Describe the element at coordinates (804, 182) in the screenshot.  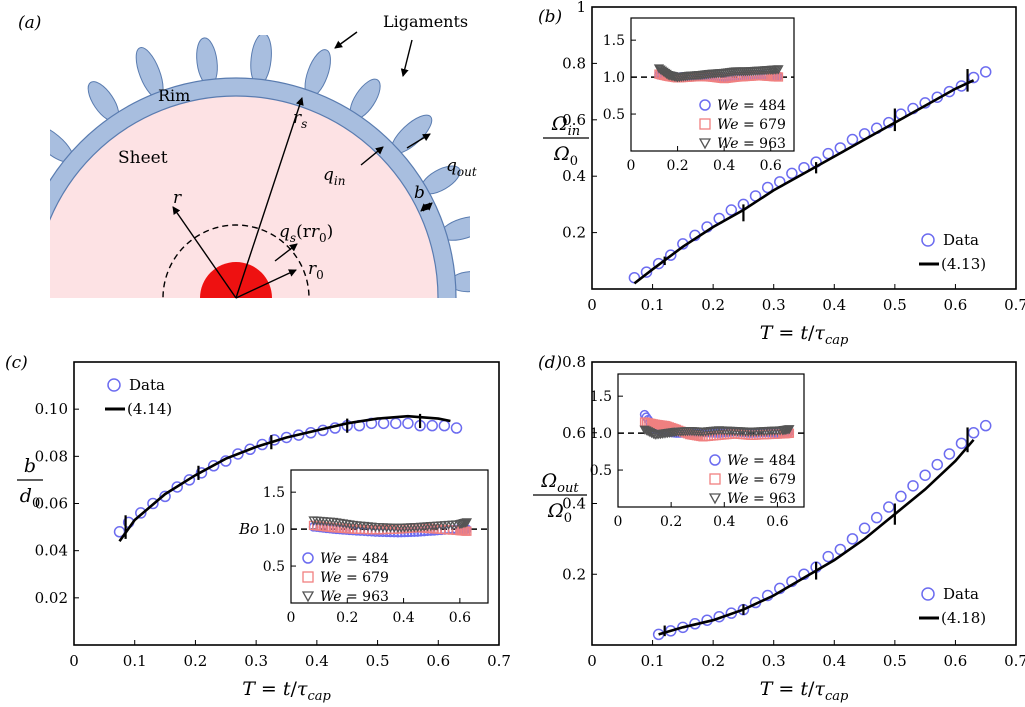
I see `fit-line` at that location.